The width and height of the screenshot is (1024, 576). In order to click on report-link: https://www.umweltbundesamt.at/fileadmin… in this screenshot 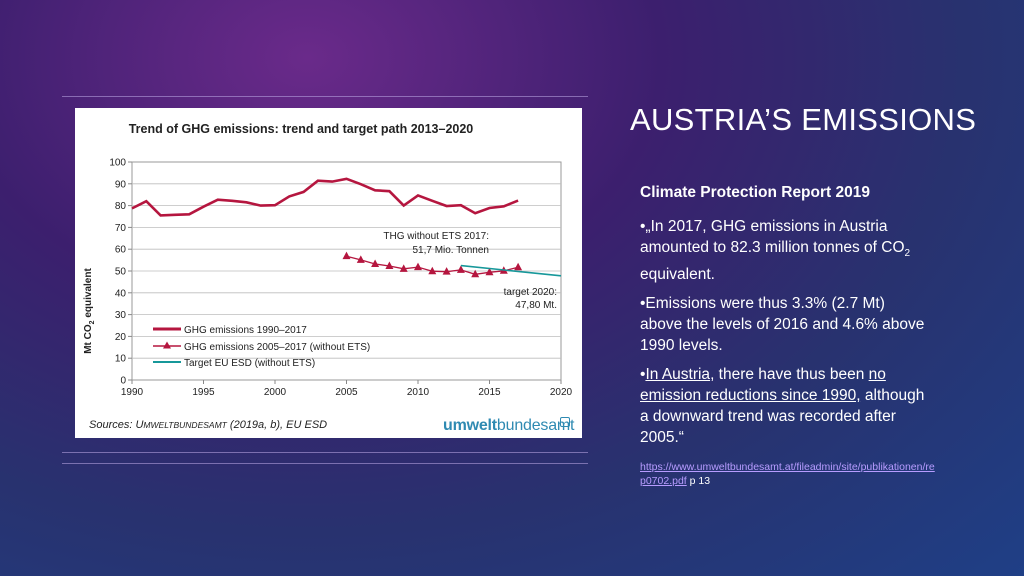, I will do `click(787, 474)`.